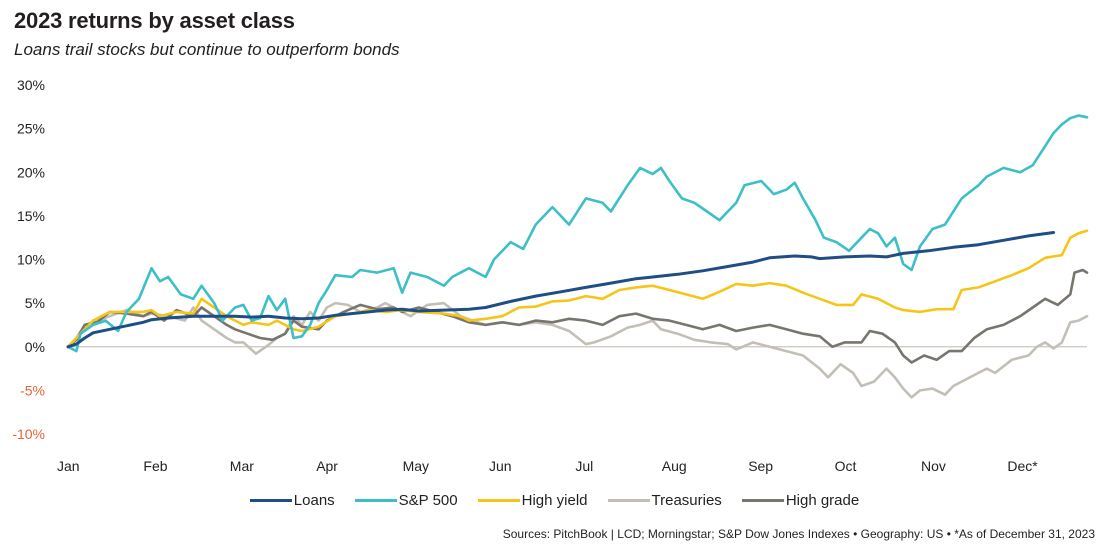 This screenshot has width=1109, height=546. What do you see at coordinates (846, 466) in the screenshot?
I see `x-tick-label: Oct` at bounding box center [846, 466].